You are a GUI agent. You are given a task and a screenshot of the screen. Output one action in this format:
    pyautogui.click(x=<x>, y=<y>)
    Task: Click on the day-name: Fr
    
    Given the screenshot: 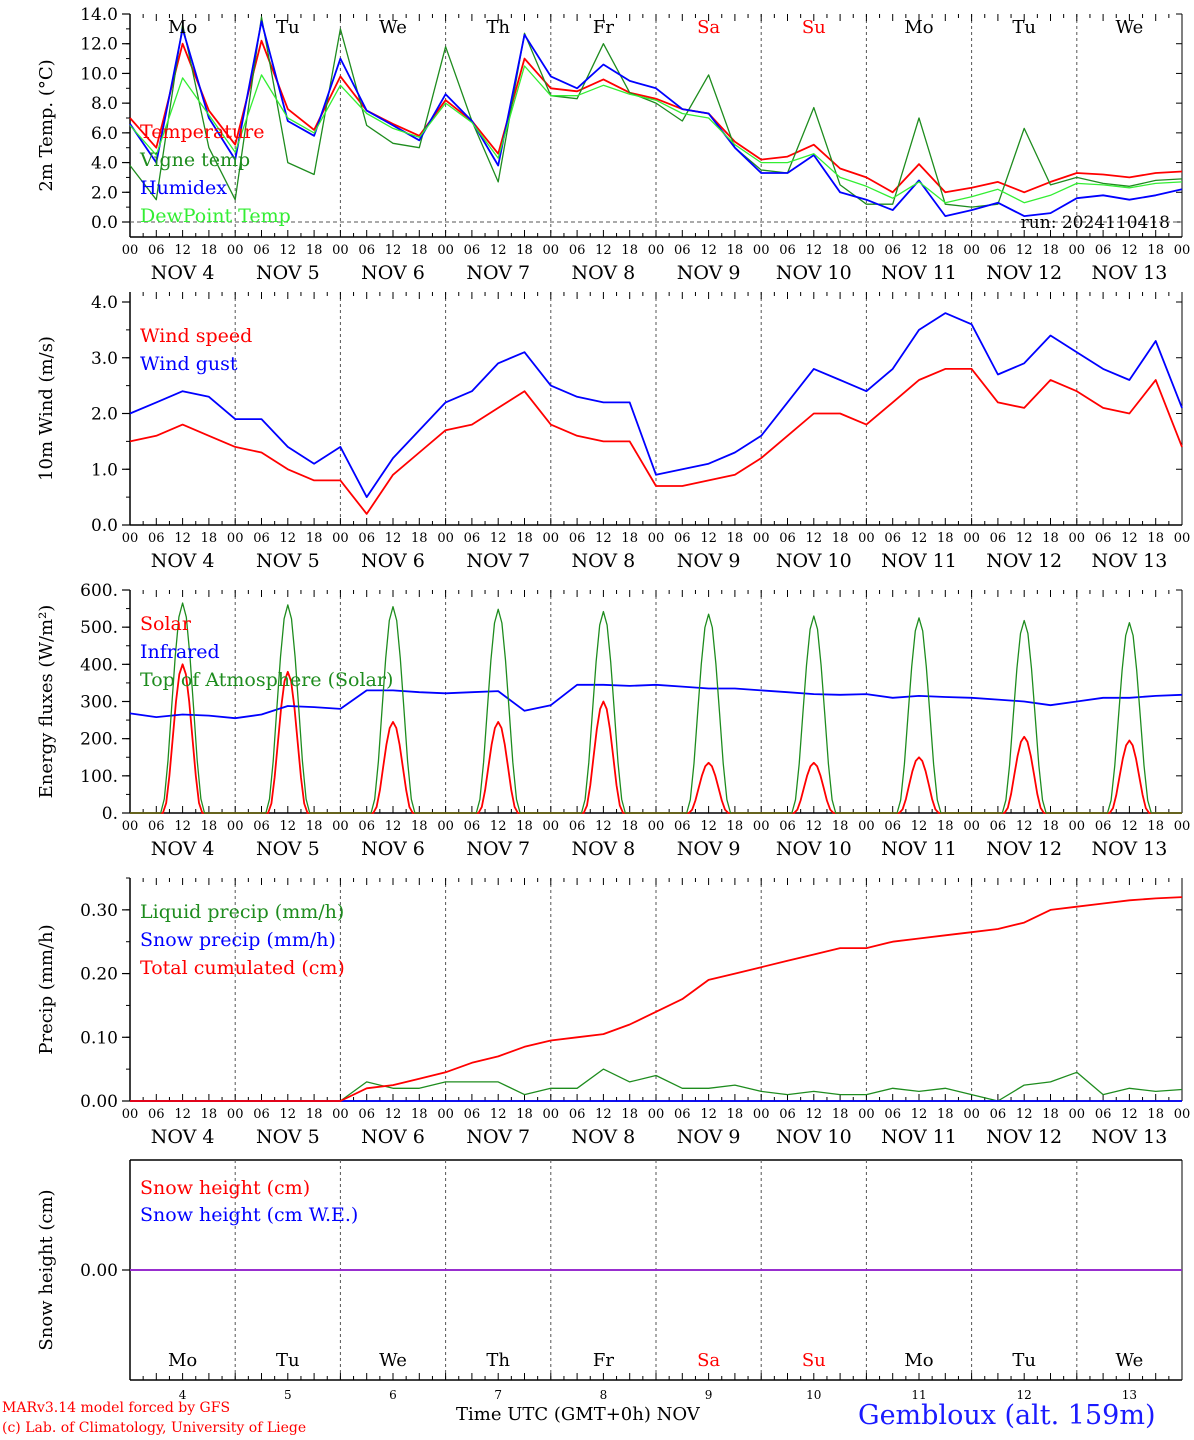 What is the action you would take?
    pyautogui.click(x=603, y=1360)
    